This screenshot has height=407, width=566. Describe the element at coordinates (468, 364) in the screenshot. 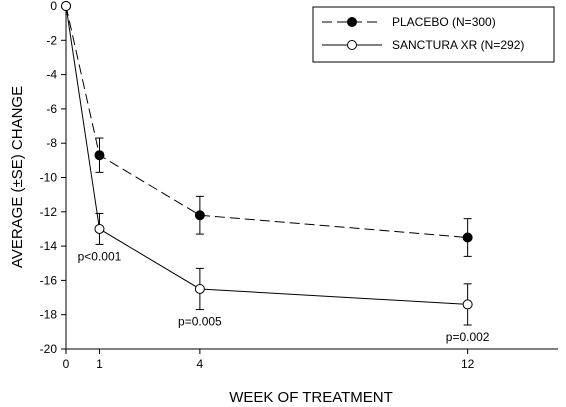

I see `x-tick-label: 12` at that location.